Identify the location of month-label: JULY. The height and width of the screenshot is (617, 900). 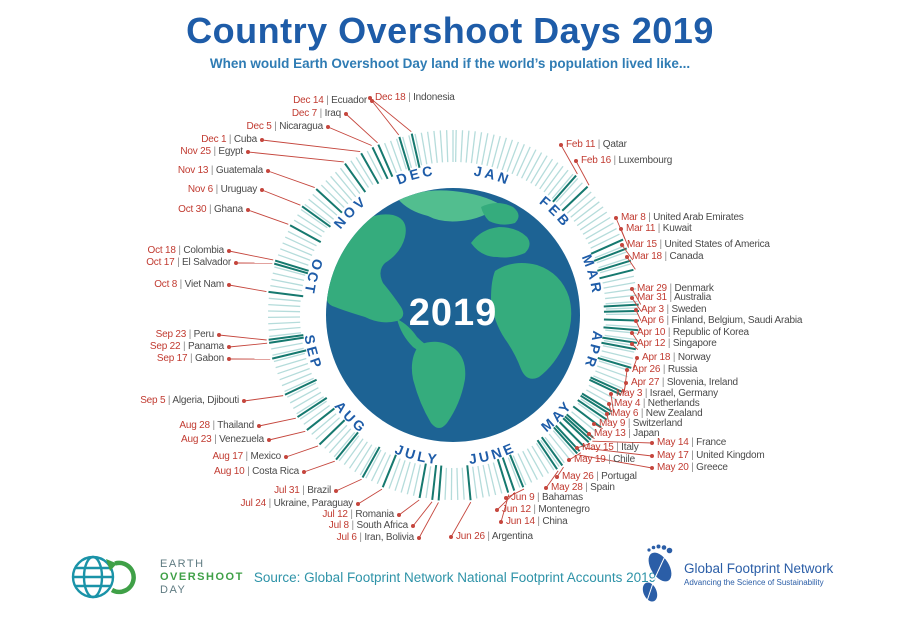
(417, 454).